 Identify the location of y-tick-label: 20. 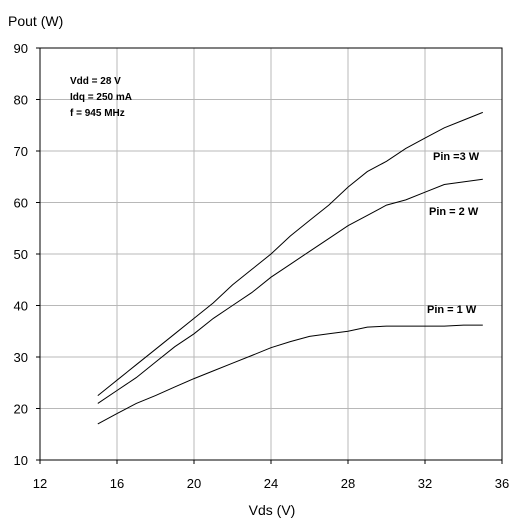
(21, 409).